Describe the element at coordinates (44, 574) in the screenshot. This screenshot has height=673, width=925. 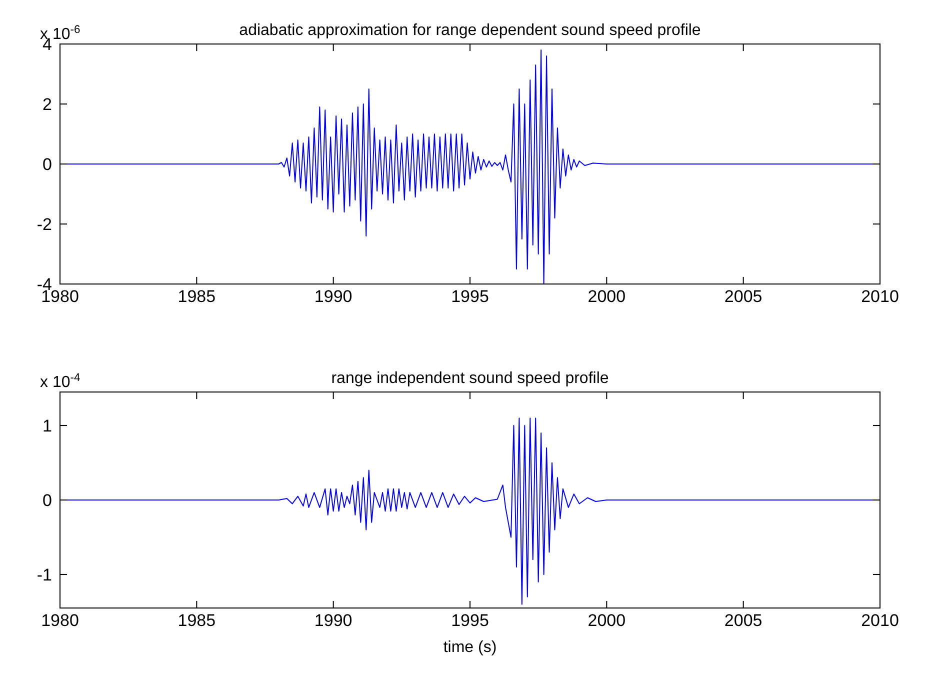
I see `y-tick-label: -1` at that location.